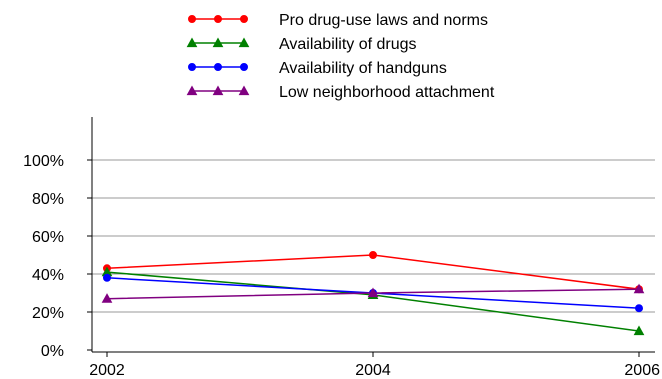  What do you see at coordinates (642, 370) in the screenshot?
I see `x-tick-label: 2006` at bounding box center [642, 370].